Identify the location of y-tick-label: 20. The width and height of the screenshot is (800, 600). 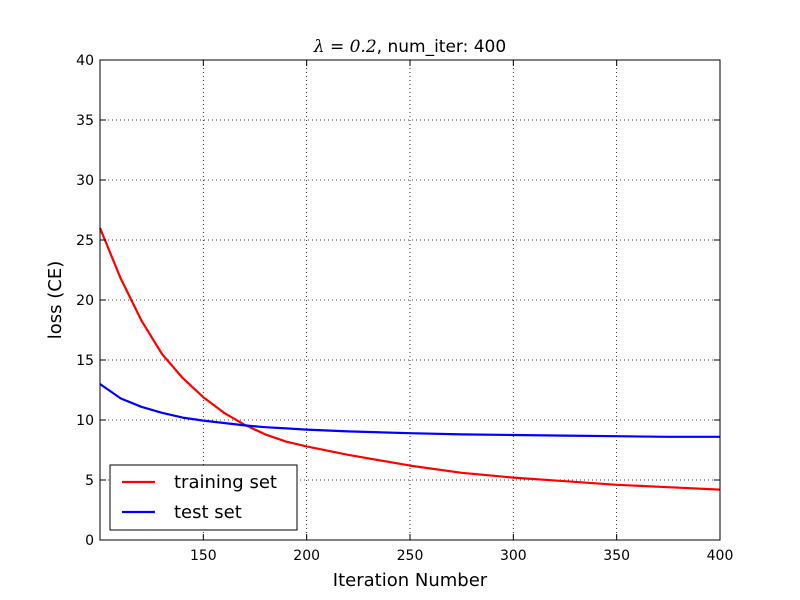
(85, 301).